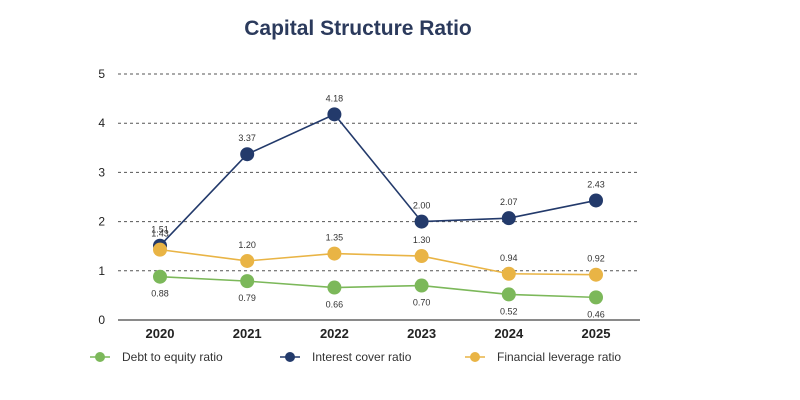 The width and height of the screenshot is (800, 400). I want to click on data-label: 0.46, so click(596, 314).